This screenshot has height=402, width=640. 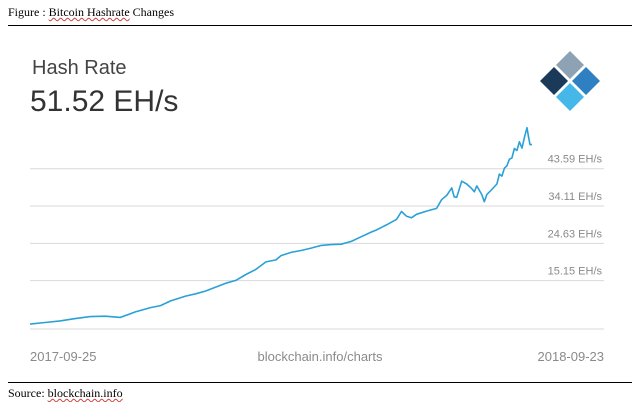 What do you see at coordinates (151, 12) in the screenshot?
I see `figure-caption-suffix: Changes` at bounding box center [151, 12].